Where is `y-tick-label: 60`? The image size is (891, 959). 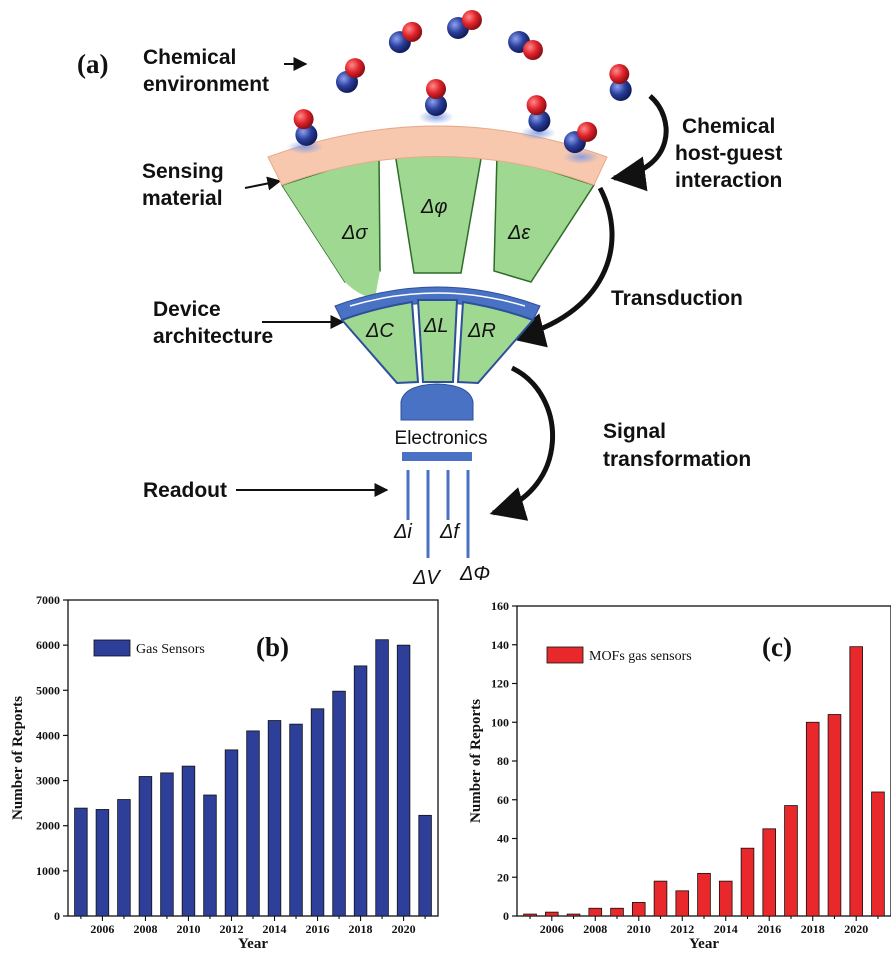
y-tick-label: 60 is located at coordinates (503, 800).